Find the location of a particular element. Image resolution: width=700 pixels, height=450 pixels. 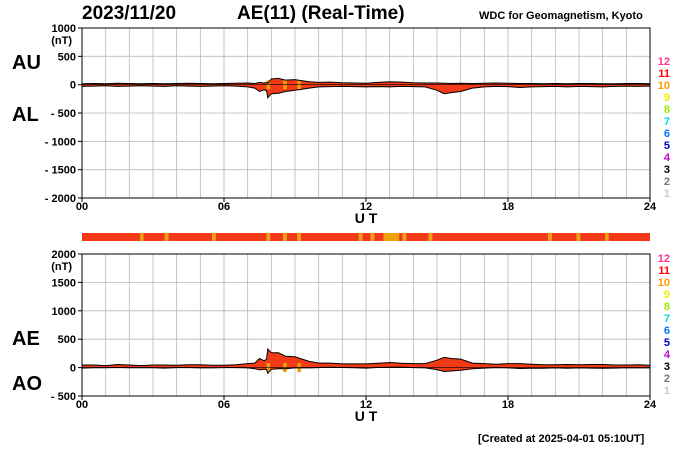

date-title: 2023/11/20 is located at coordinates (129, 13).